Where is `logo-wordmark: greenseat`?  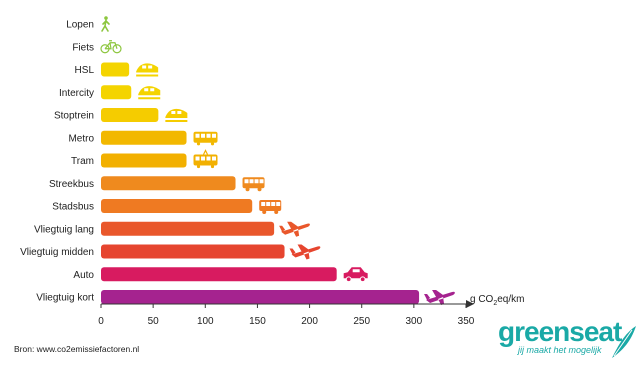
logo-wordmark: greenseat is located at coordinates (560, 331).